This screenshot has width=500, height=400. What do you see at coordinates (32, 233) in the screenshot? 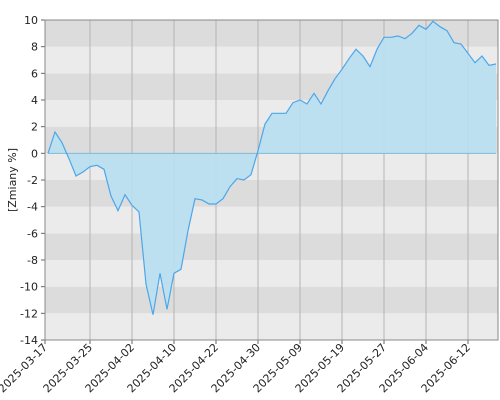
I see `y-tick-label: -6` at bounding box center [32, 233].